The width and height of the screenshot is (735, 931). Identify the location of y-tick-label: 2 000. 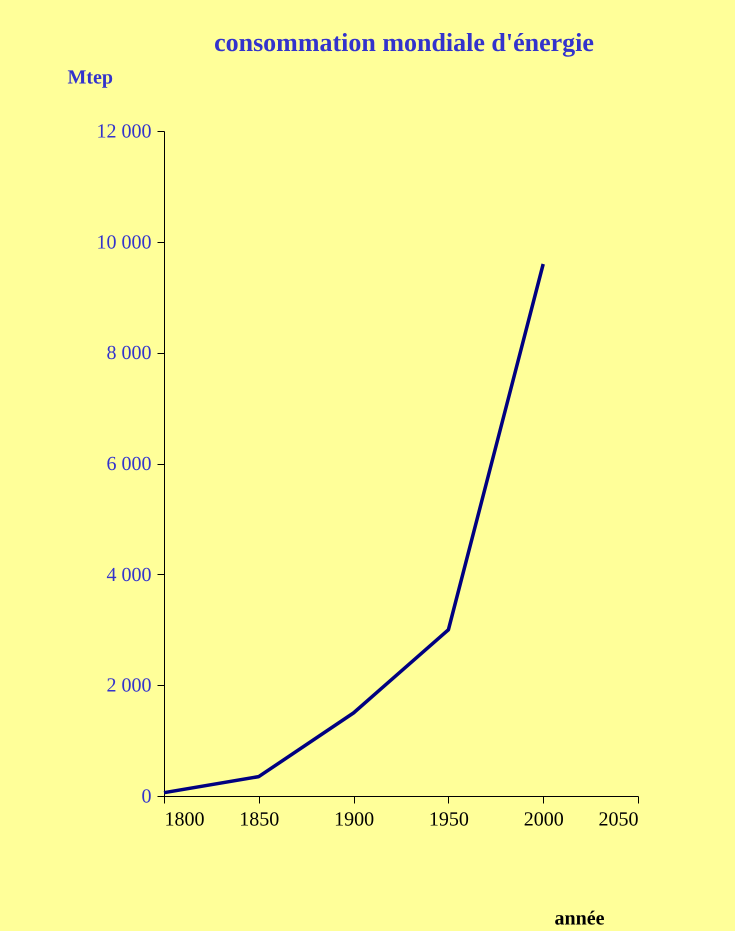
(129, 685).